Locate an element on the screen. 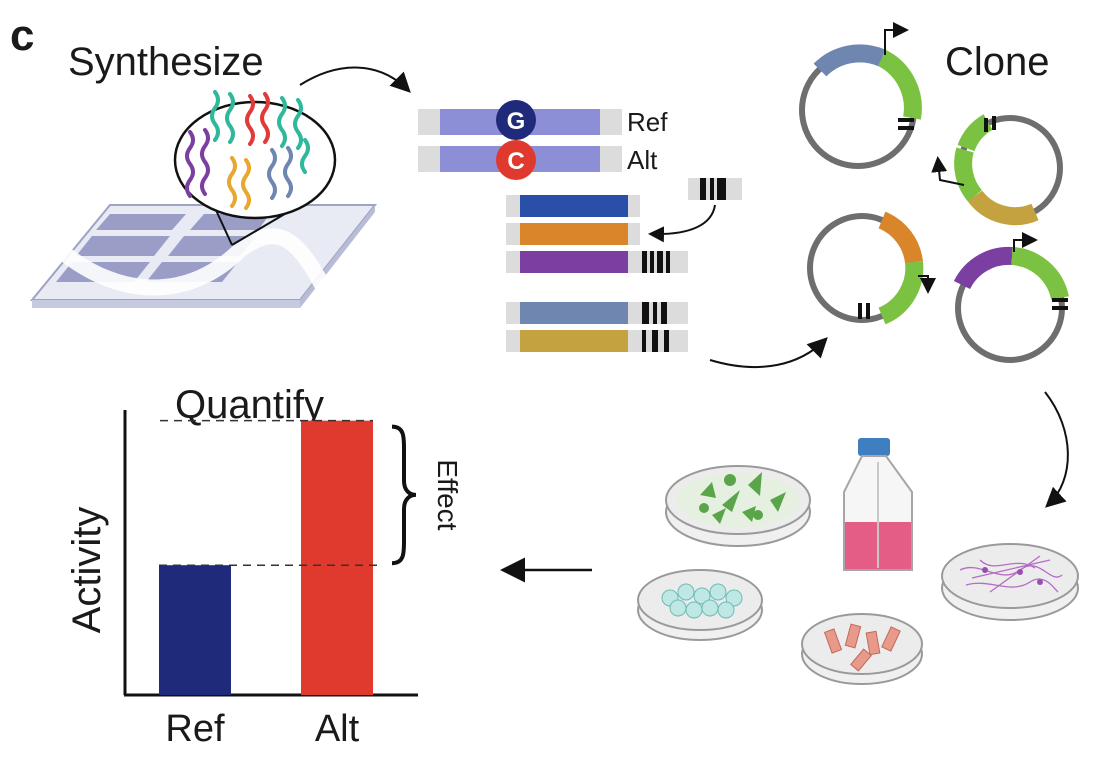  oligo-library is located at coordinates (597, 273).